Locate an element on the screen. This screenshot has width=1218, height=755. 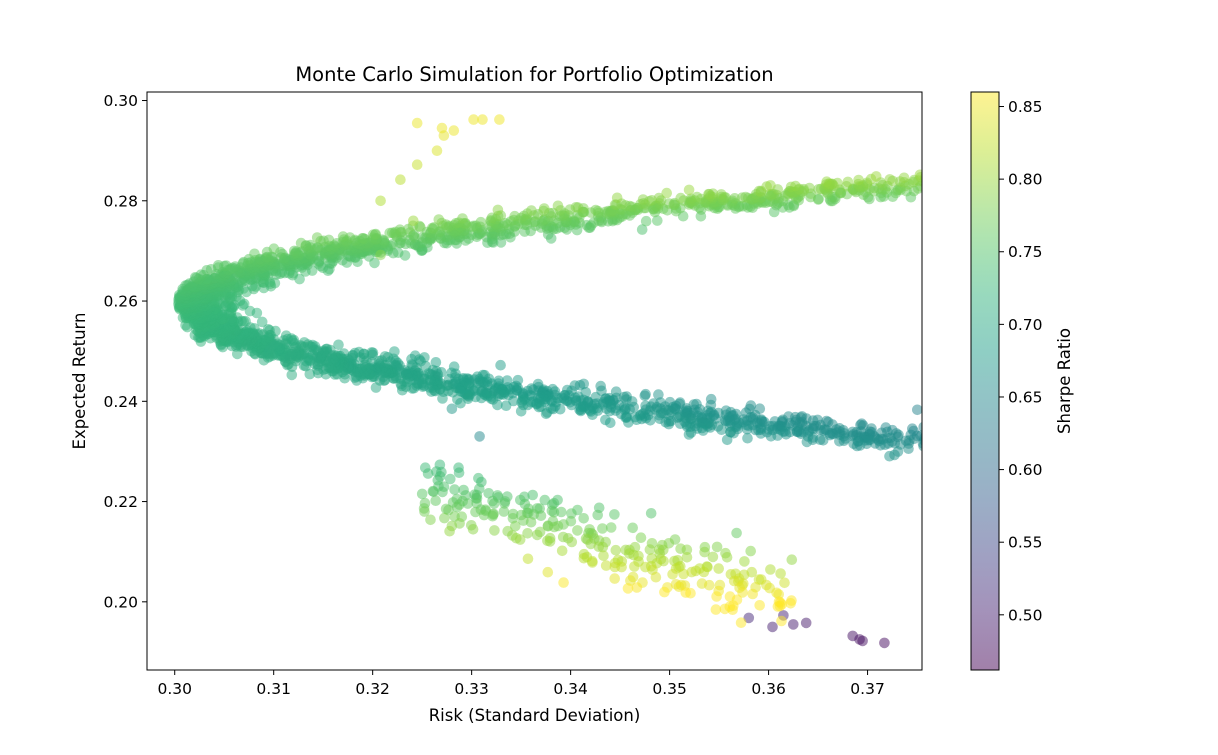
colorbar-tick-label: 0.80 is located at coordinates (1025, 180).